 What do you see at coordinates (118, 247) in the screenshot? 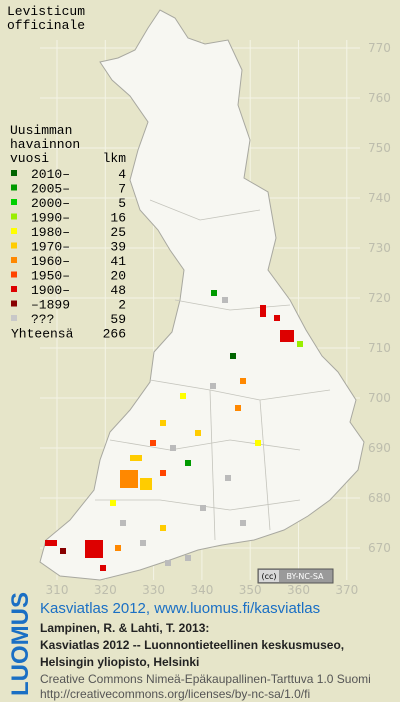
I see `legend-count: 39` at bounding box center [118, 247].